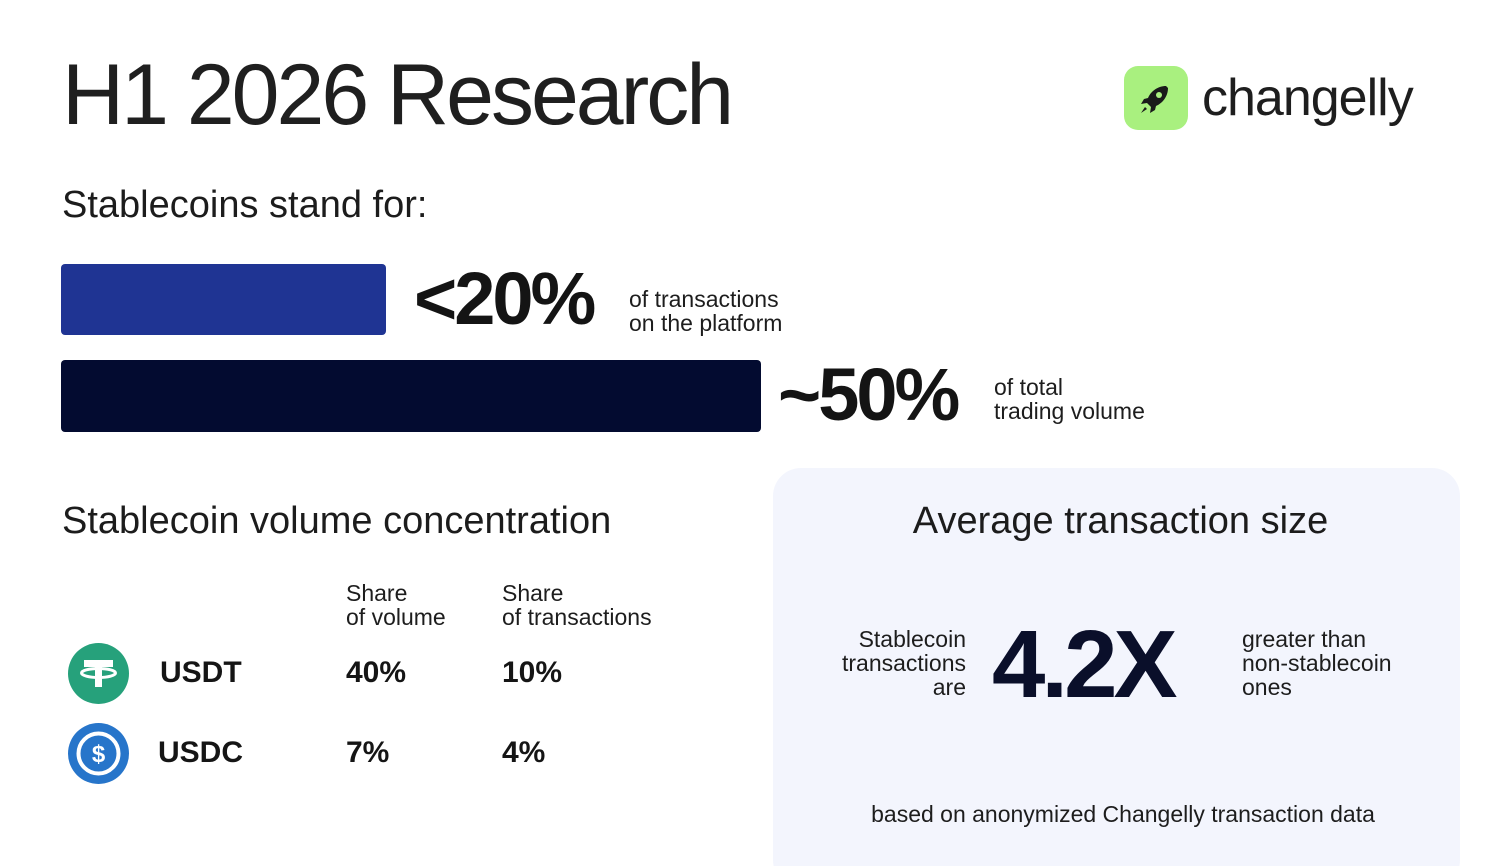 Image resolution: width=1500 pixels, height=866 pixels. I want to click on transactions-share-label-line1: of transactions, so click(704, 299).